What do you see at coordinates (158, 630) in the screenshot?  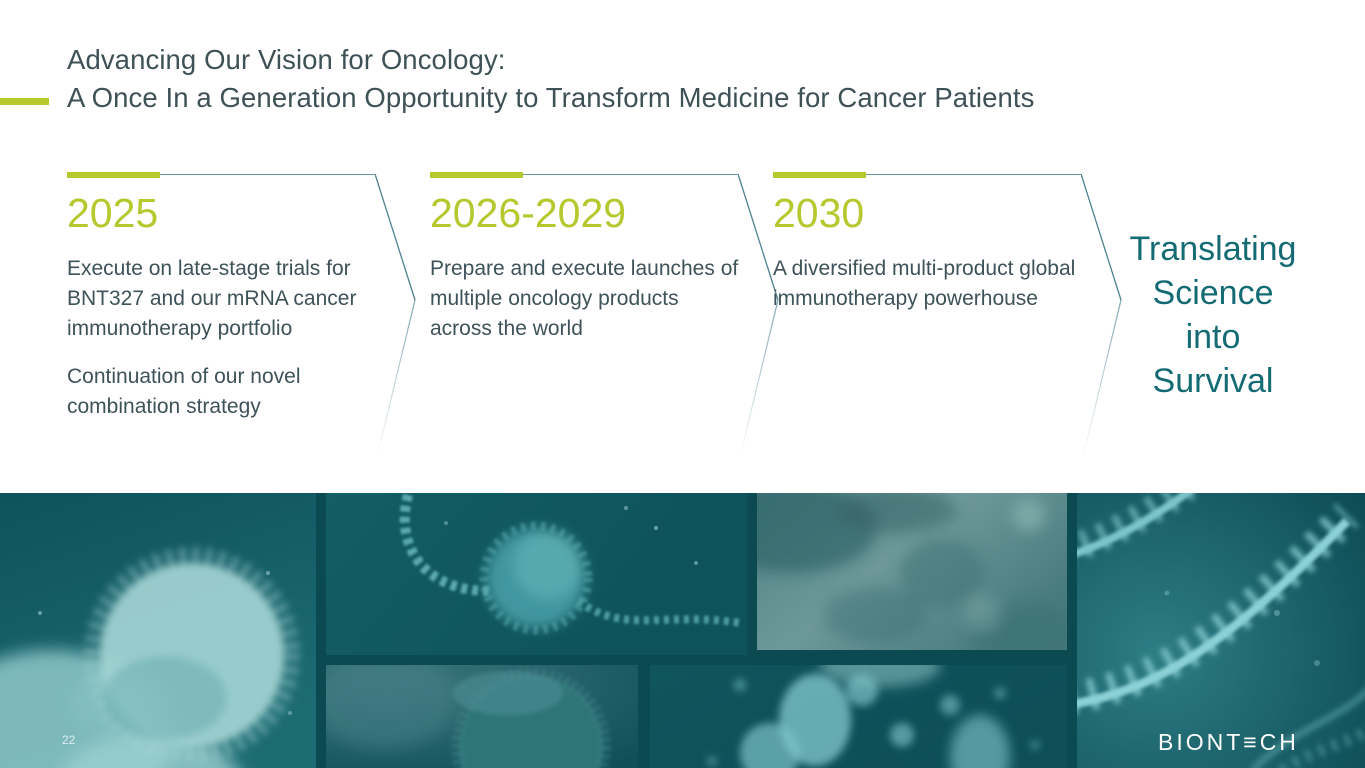 I see `immune-cell-image` at bounding box center [158, 630].